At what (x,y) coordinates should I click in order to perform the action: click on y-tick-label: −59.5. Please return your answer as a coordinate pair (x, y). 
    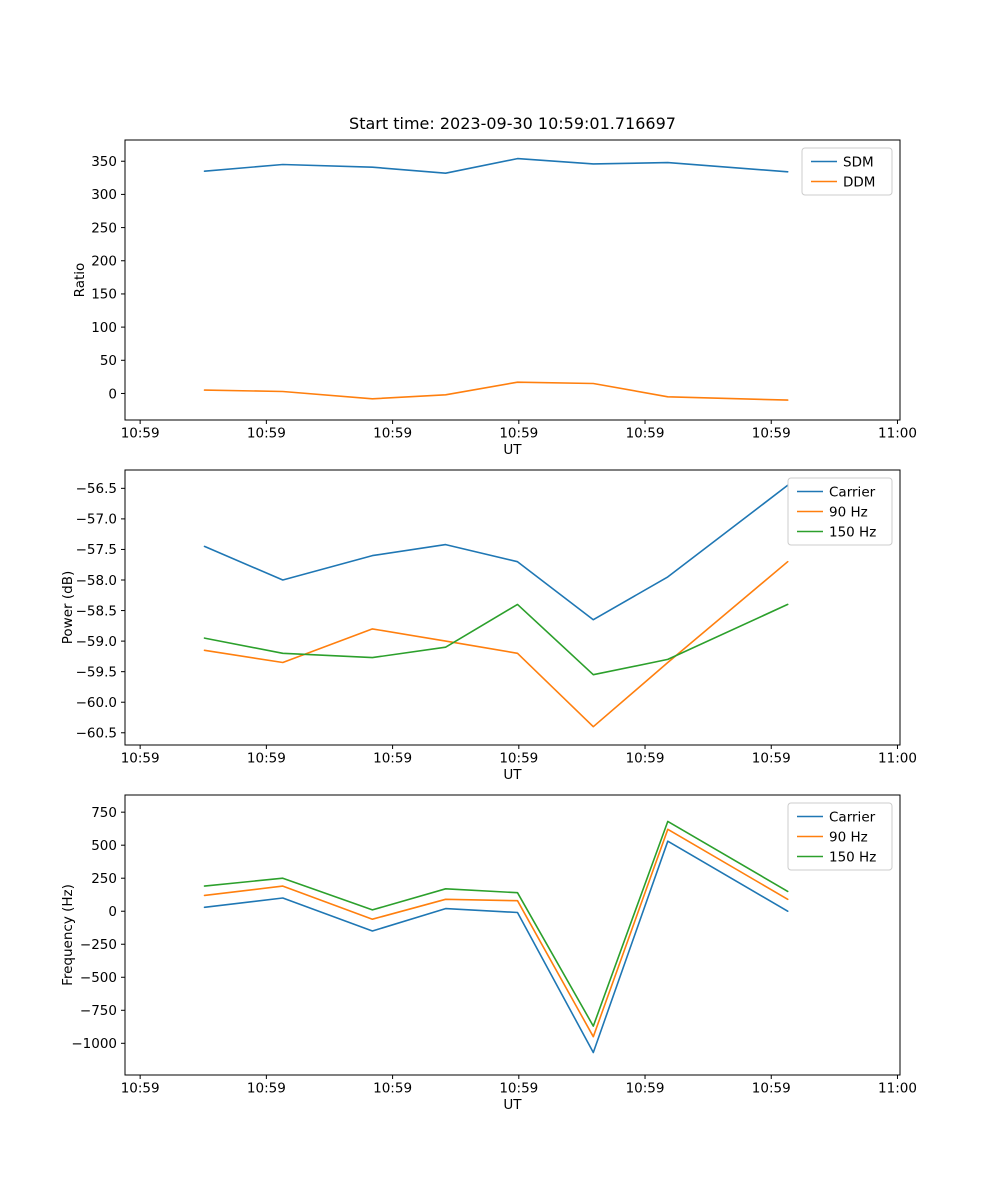
    Looking at the image, I should click on (96, 672).